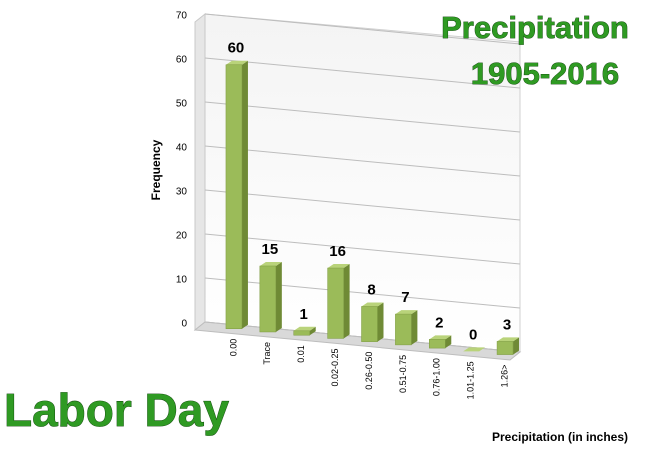 The image size is (668, 454). I want to click on x-tick-label: 0.01, so click(301, 354).